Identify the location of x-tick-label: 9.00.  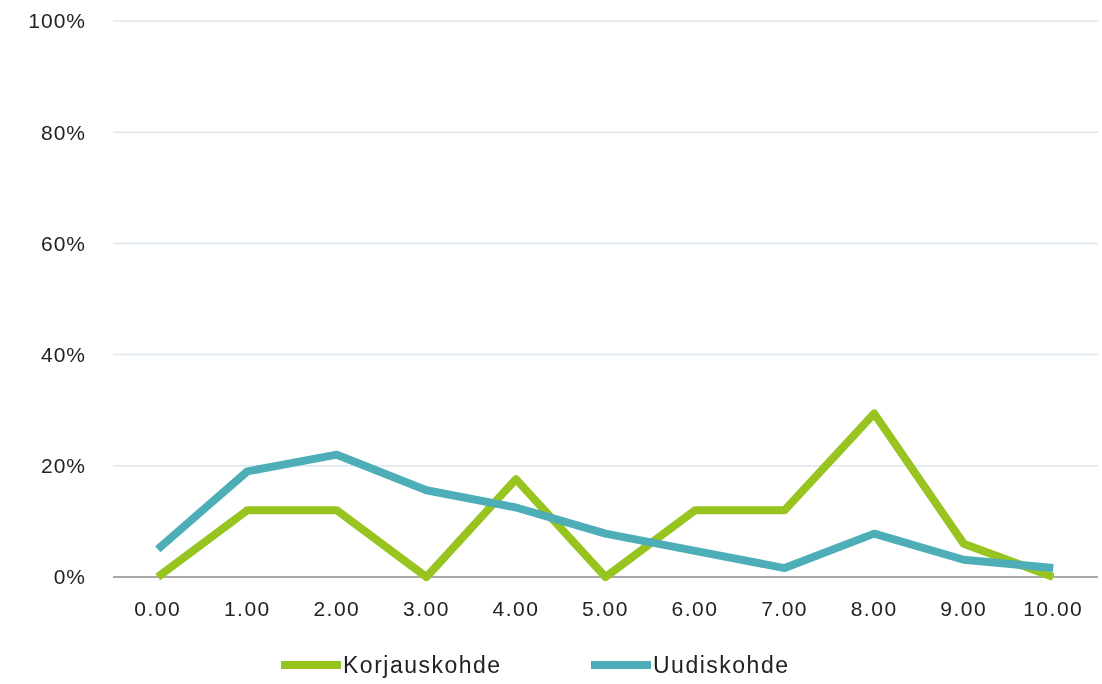
(964, 608).